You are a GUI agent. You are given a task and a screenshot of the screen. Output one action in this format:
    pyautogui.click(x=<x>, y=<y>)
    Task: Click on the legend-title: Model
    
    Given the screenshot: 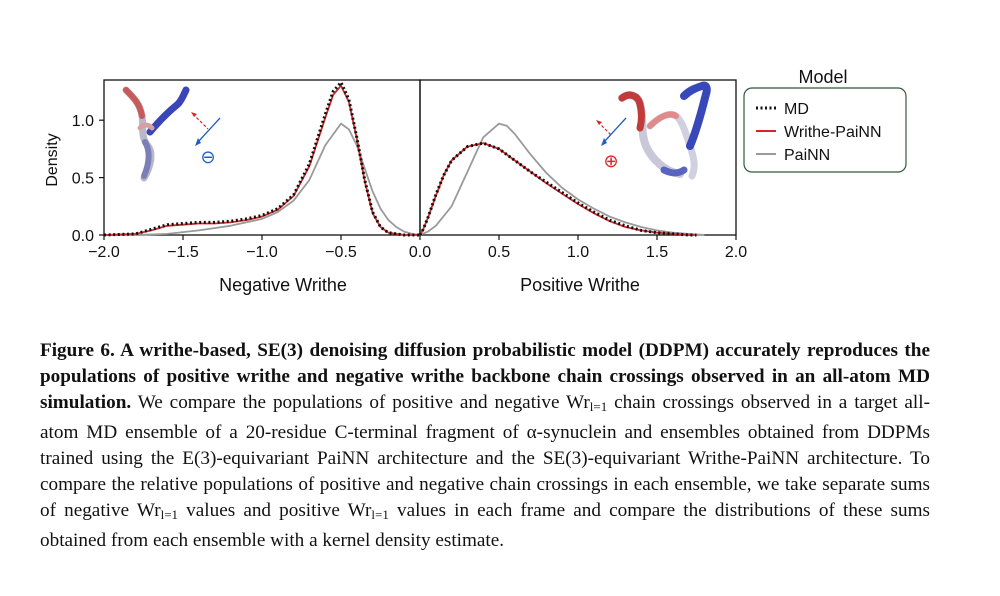 What is the action you would take?
    pyautogui.click(x=822, y=77)
    